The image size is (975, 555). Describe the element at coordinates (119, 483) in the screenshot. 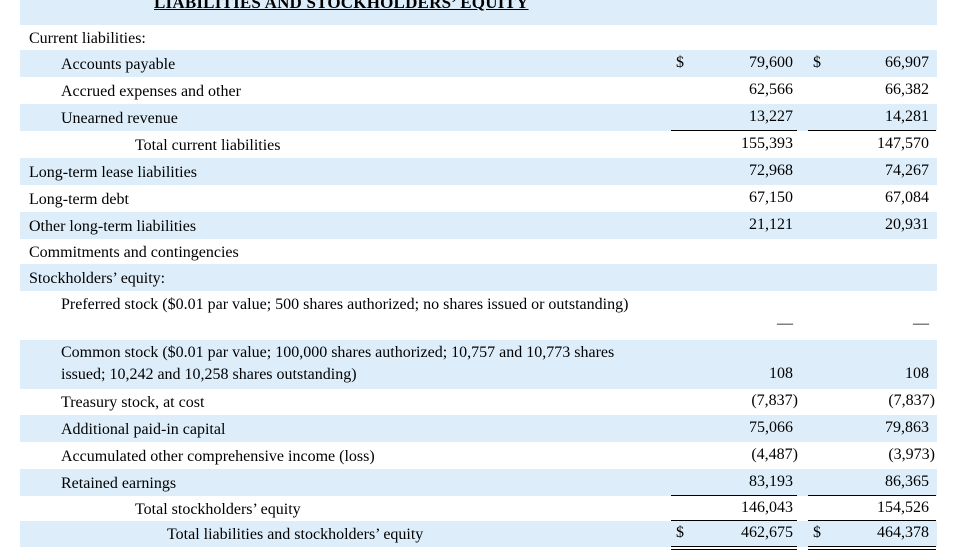

I see `row-label: Retained earnings` at that location.